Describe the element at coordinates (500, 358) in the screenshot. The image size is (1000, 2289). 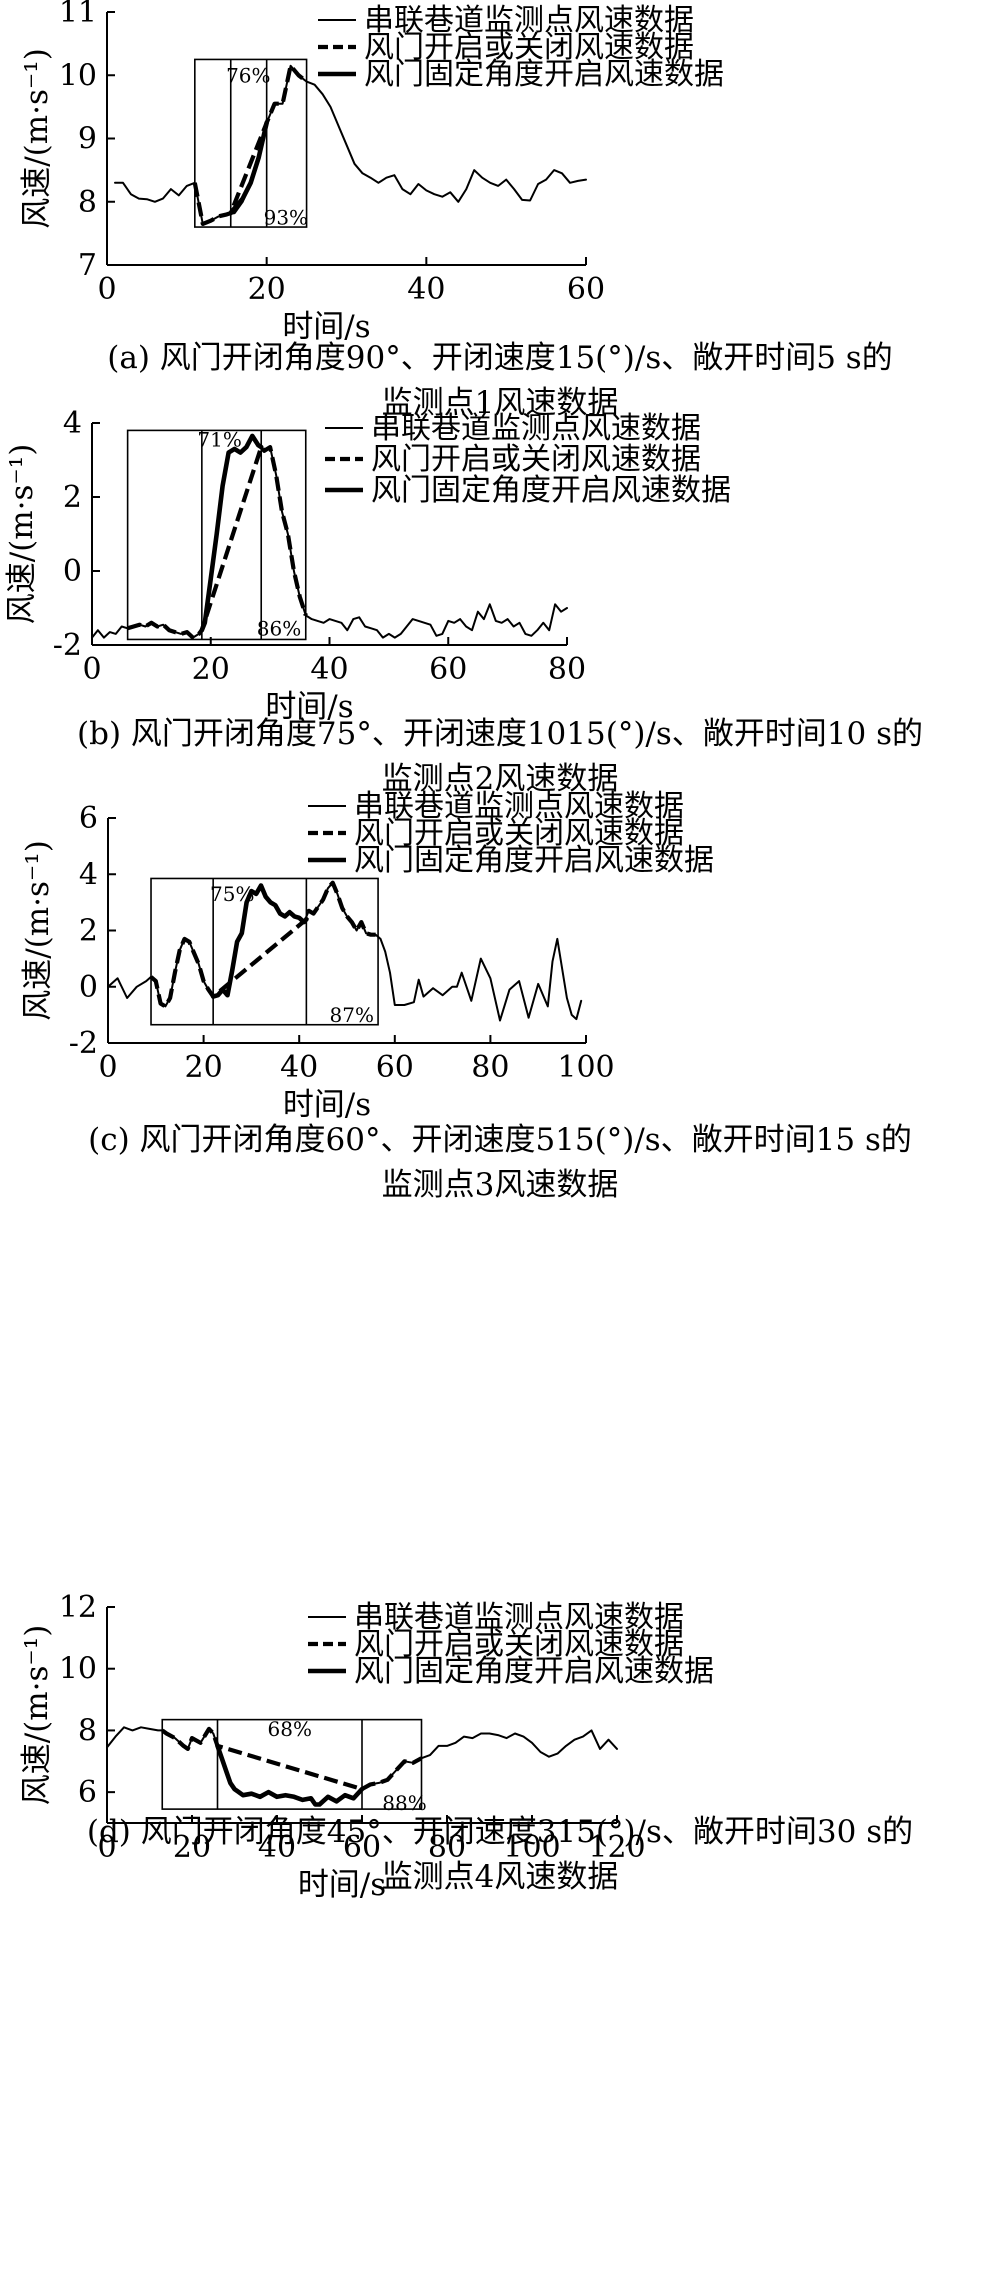
I see `caption-a-line1: (a) 风门开闭角度90°、开闭速度15(°)/s、敞开时间5 s的` at that location.